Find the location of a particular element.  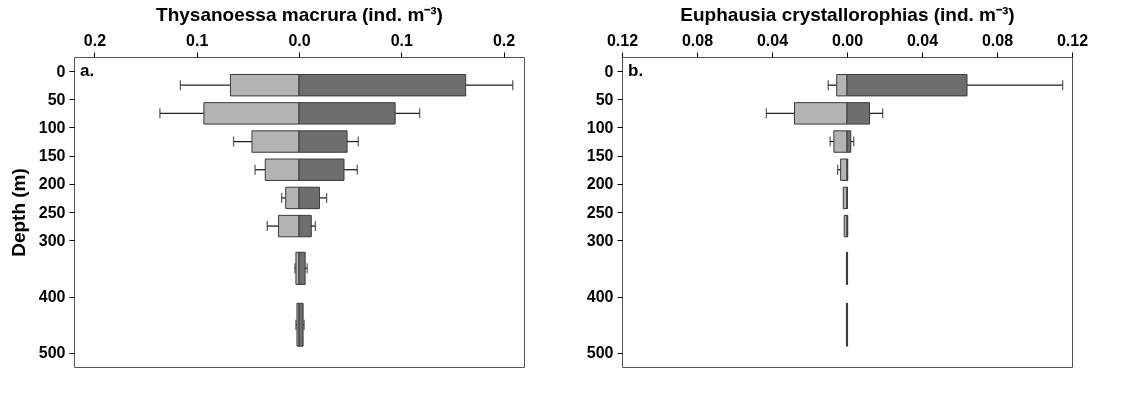

x-axis-title: Thysanoessa macrura (ind. m⁻³) is located at coordinates (299, 14).